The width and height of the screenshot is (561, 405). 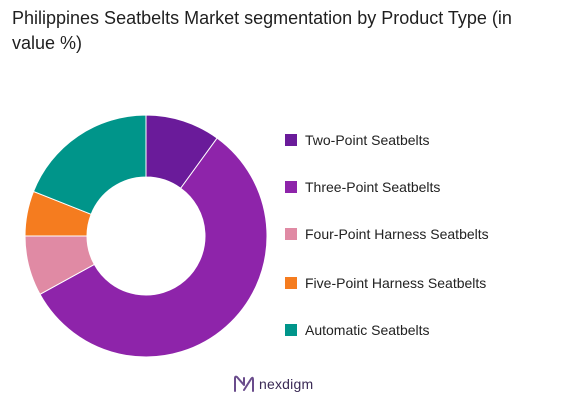 I want to click on brand-name: nexdigm, so click(x=286, y=384).